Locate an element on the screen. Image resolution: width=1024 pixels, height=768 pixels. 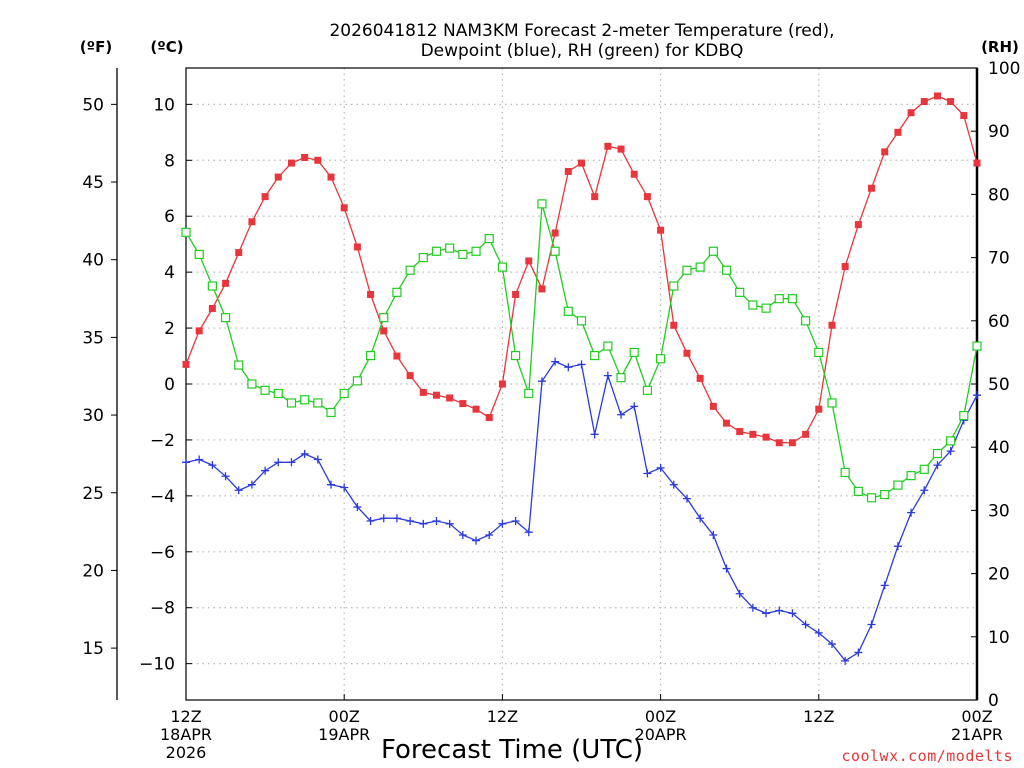
rh-tick-label: 100 is located at coordinates (1004, 69).